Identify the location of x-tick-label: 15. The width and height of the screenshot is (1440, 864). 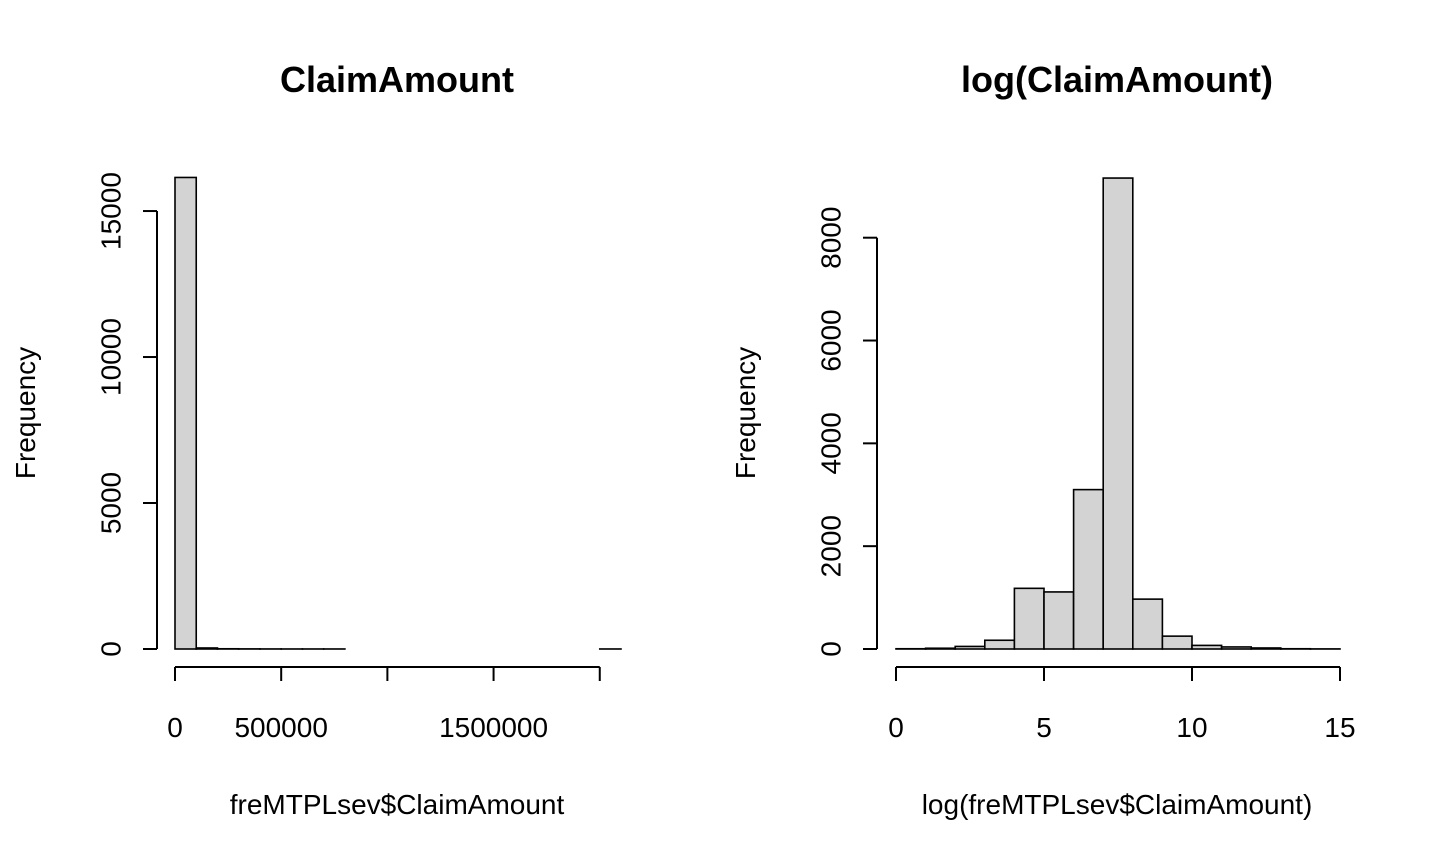
(1339, 727).